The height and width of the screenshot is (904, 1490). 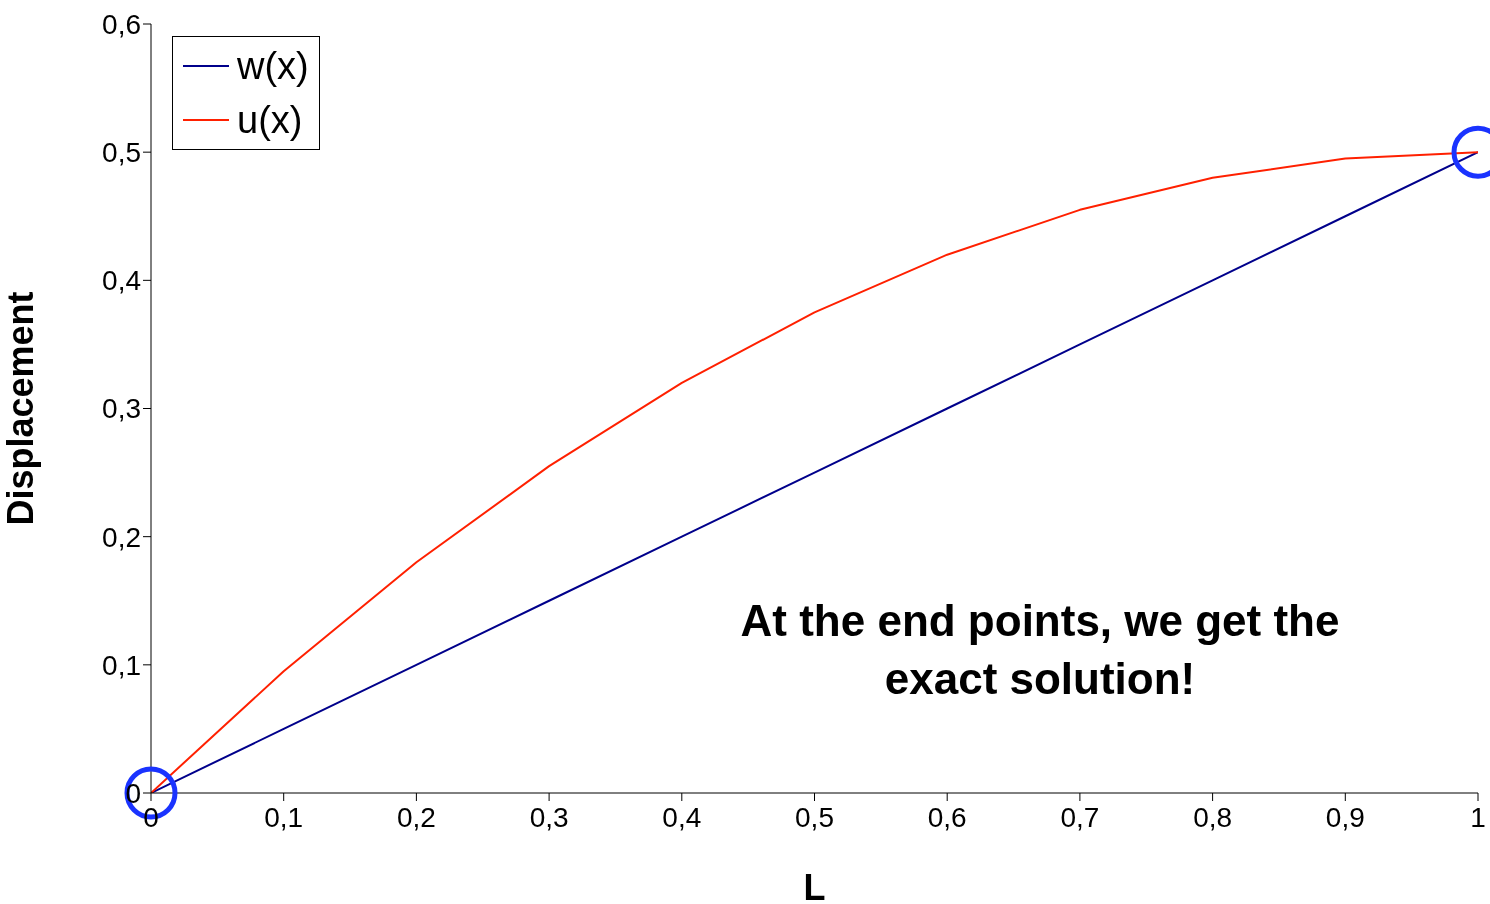 What do you see at coordinates (20, 408) in the screenshot?
I see `y-axis-title: Displacement` at bounding box center [20, 408].